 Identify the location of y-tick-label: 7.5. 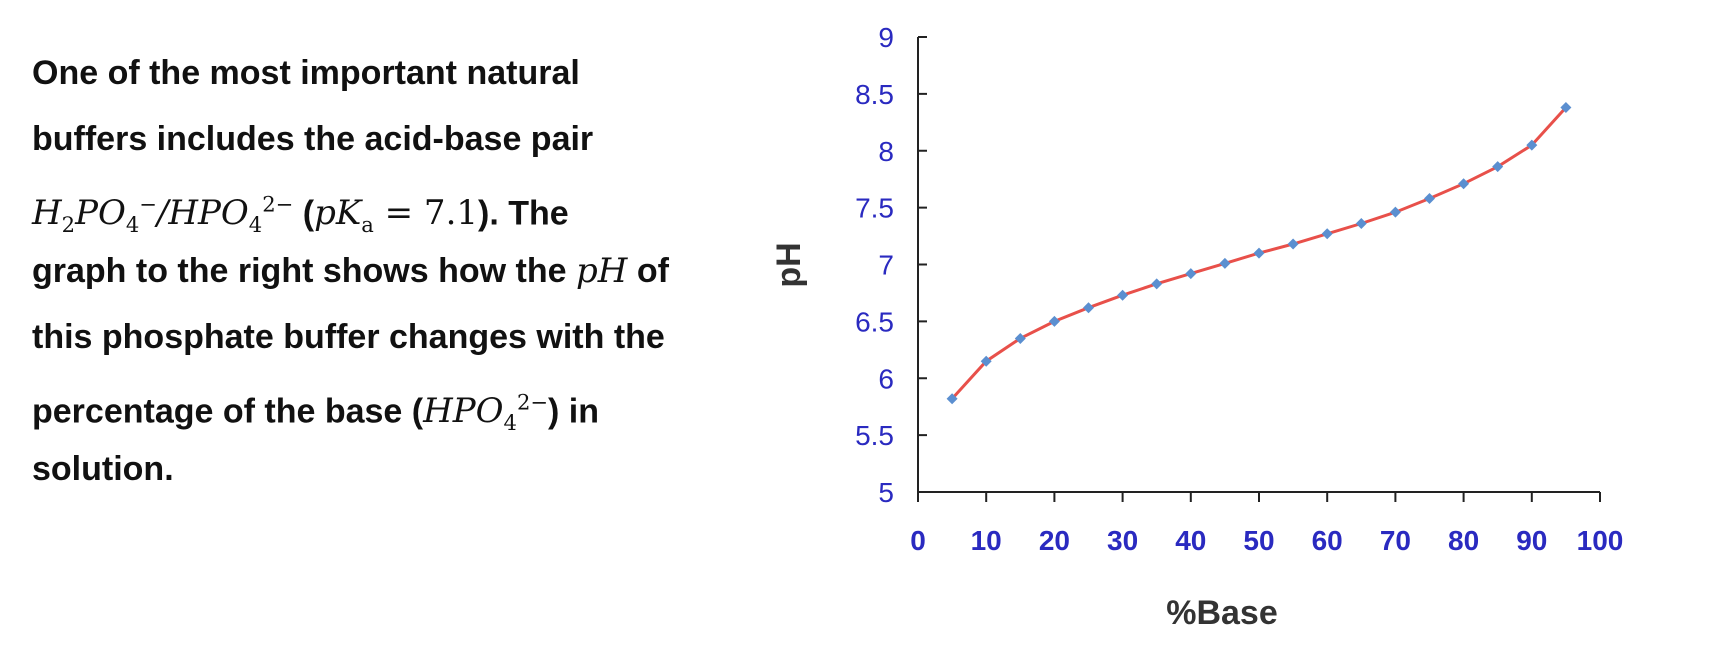
(874, 208).